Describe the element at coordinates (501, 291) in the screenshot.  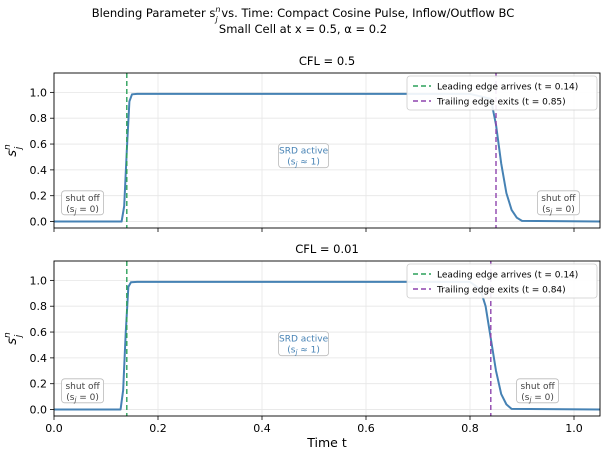
I see `legend-entry: Trailing edge exits (t = 0.84)` at that location.